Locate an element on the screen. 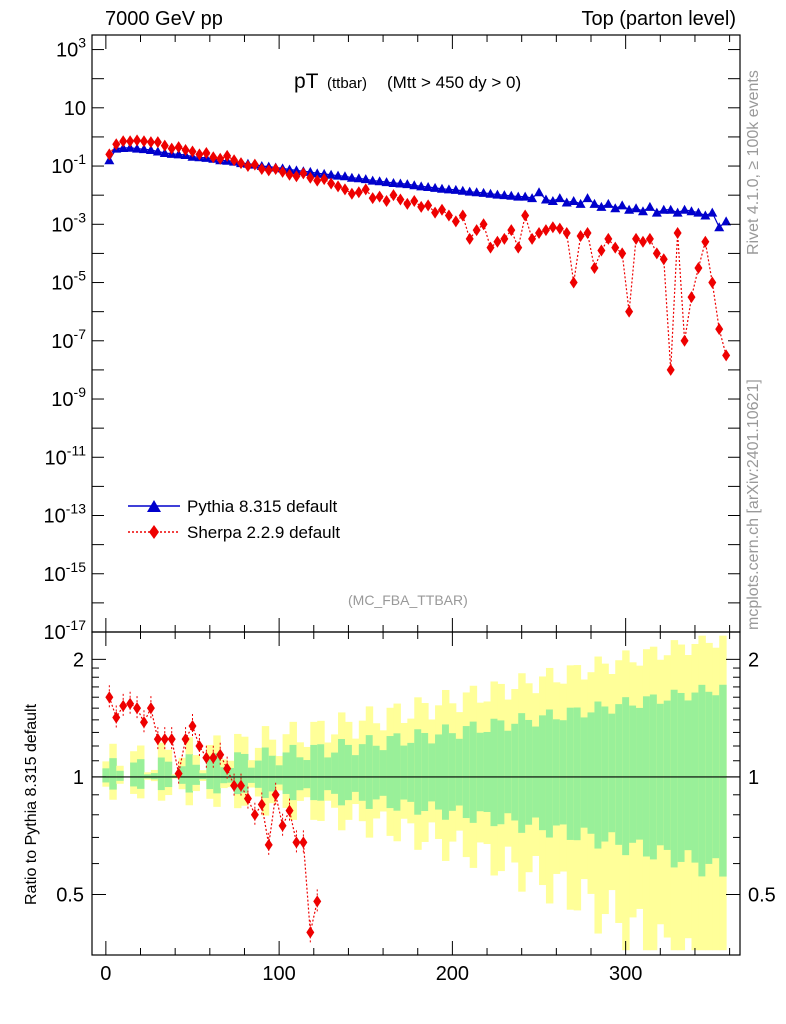  analysis-tag: (MC_FBA_TTBAR) is located at coordinates (408, 600).